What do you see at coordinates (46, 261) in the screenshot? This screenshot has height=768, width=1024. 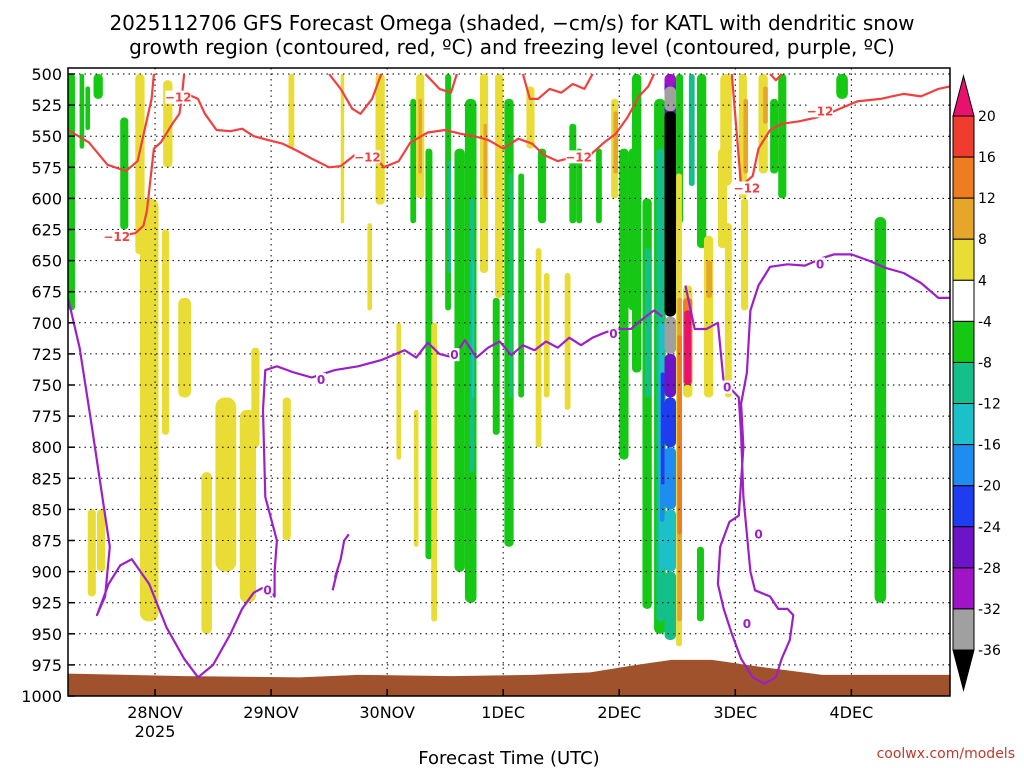 I see `y-tick-label: 650` at bounding box center [46, 261].